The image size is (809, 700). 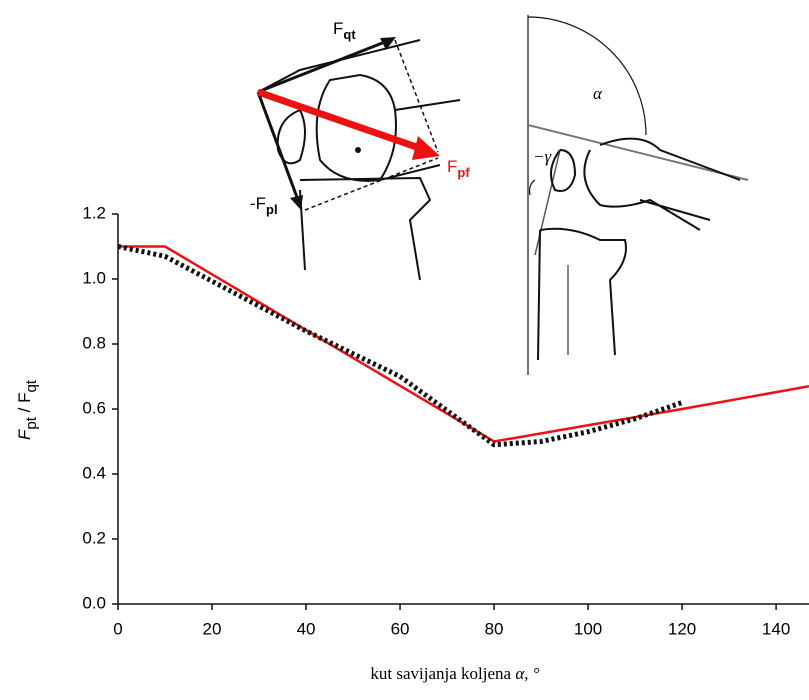 I want to click on annotation: Fqt, so click(x=344, y=30).